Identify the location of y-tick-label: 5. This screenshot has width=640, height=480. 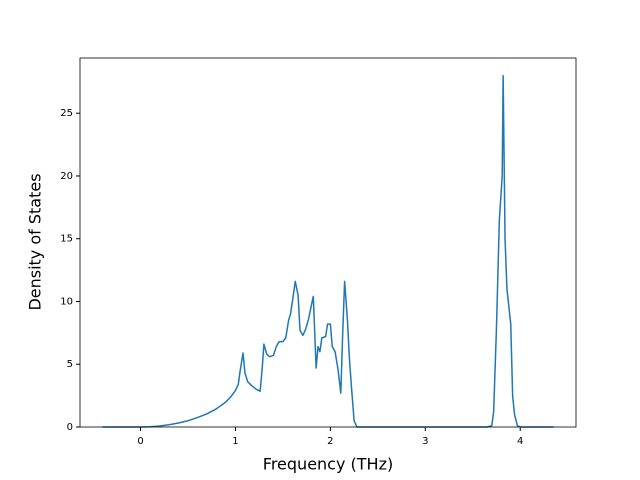
(70, 364).